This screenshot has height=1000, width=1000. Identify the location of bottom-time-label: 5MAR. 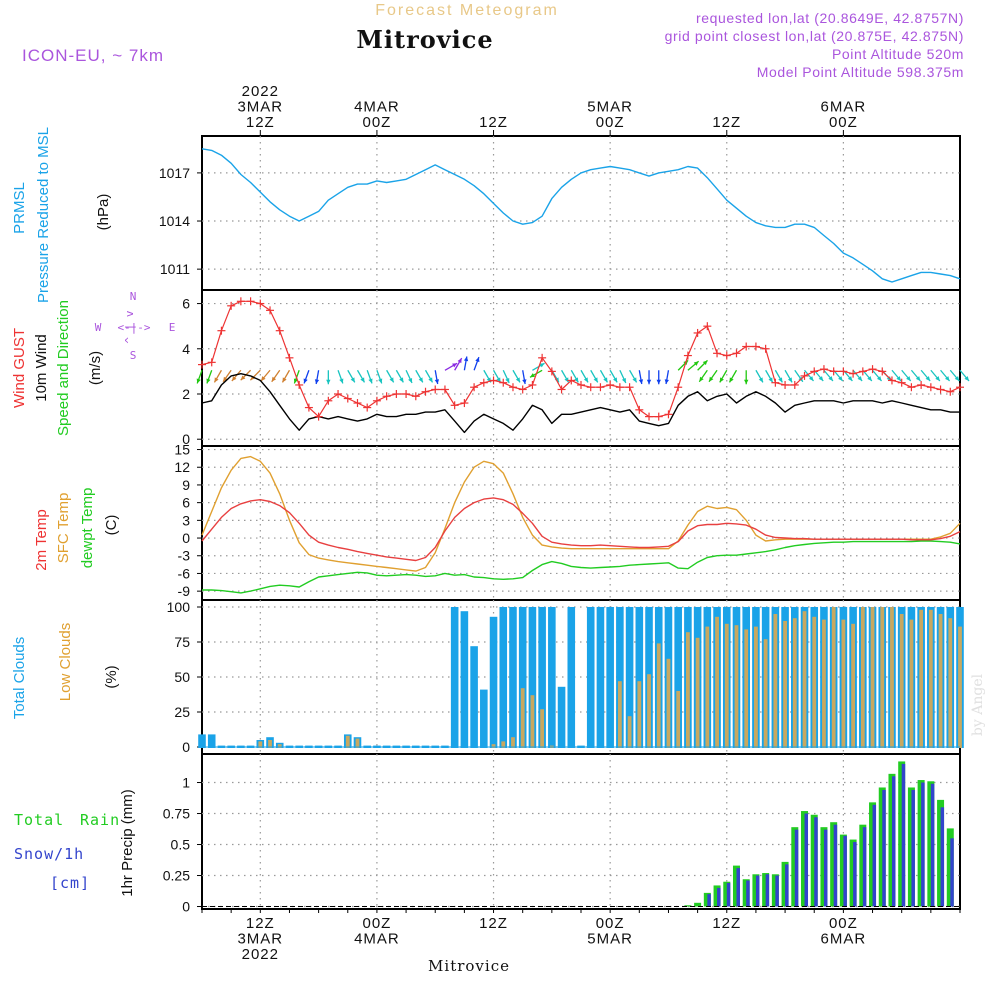
(610, 939).